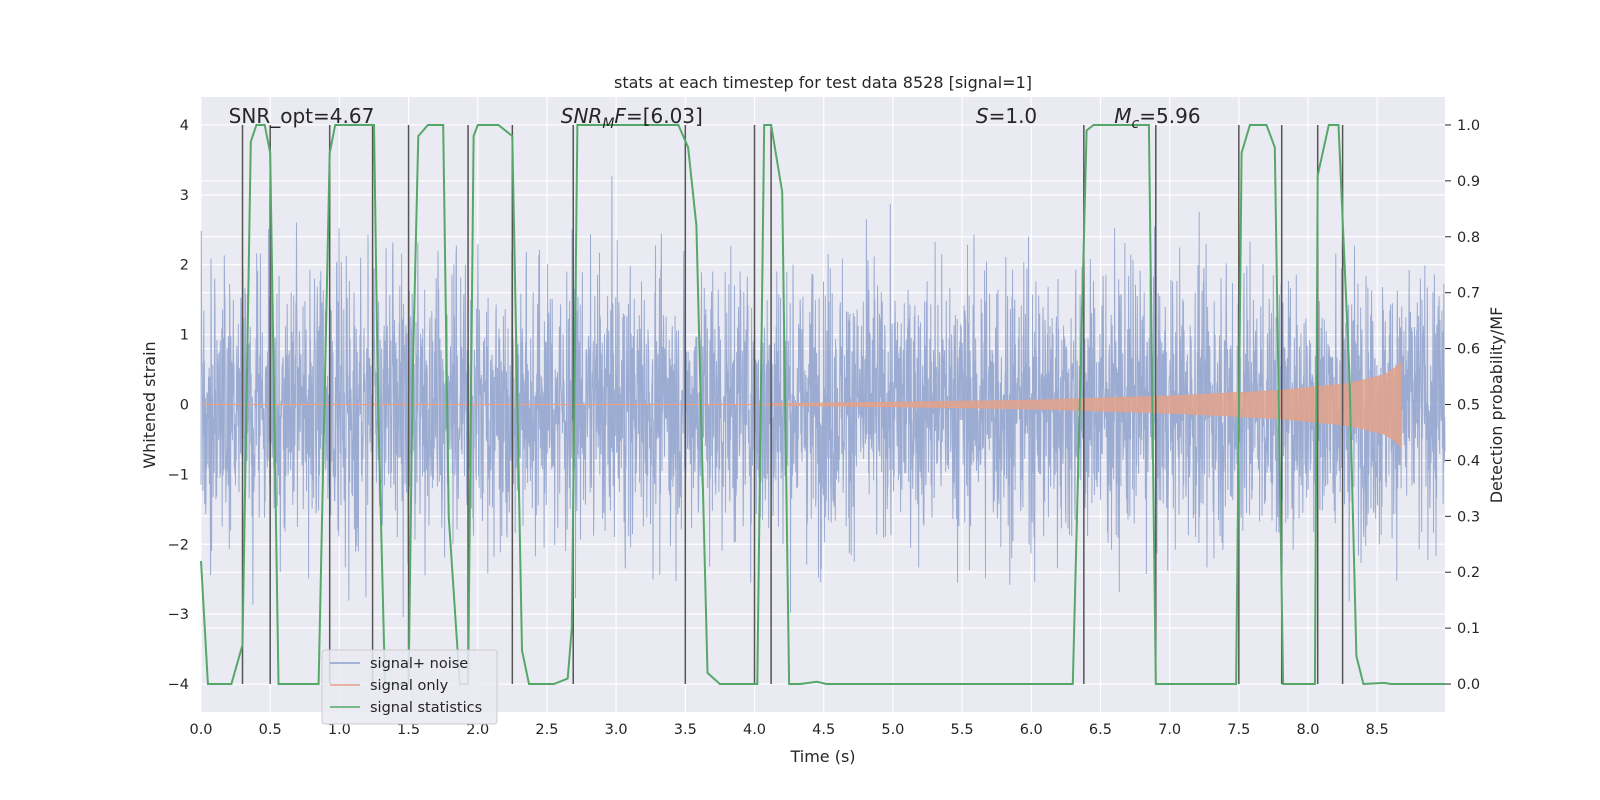 The image size is (1600, 800). What do you see at coordinates (1006, 116) in the screenshot?
I see `annotation-s-value: S=1.0` at bounding box center [1006, 116].